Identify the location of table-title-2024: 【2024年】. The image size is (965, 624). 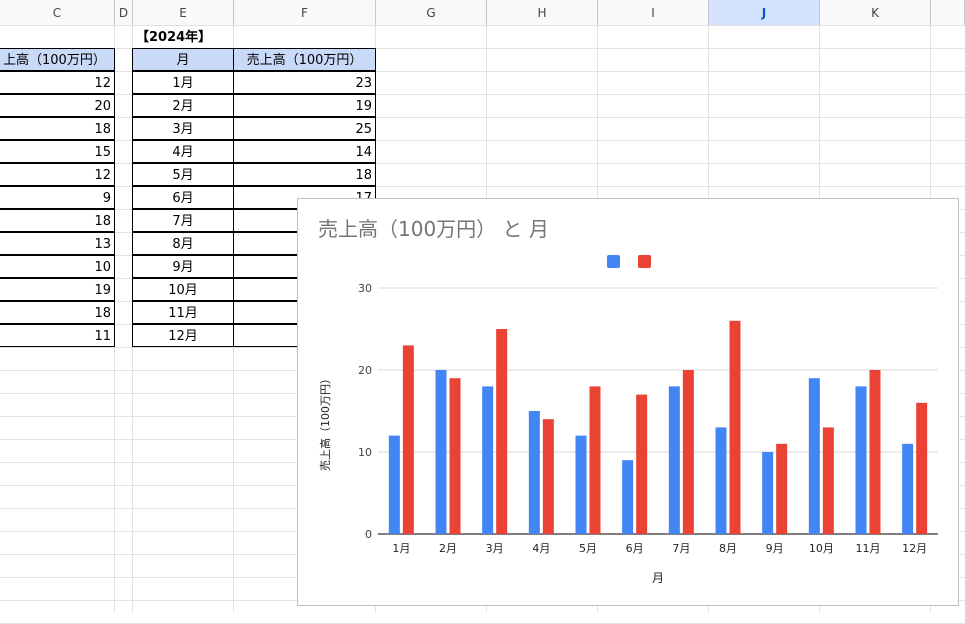
(174, 37).